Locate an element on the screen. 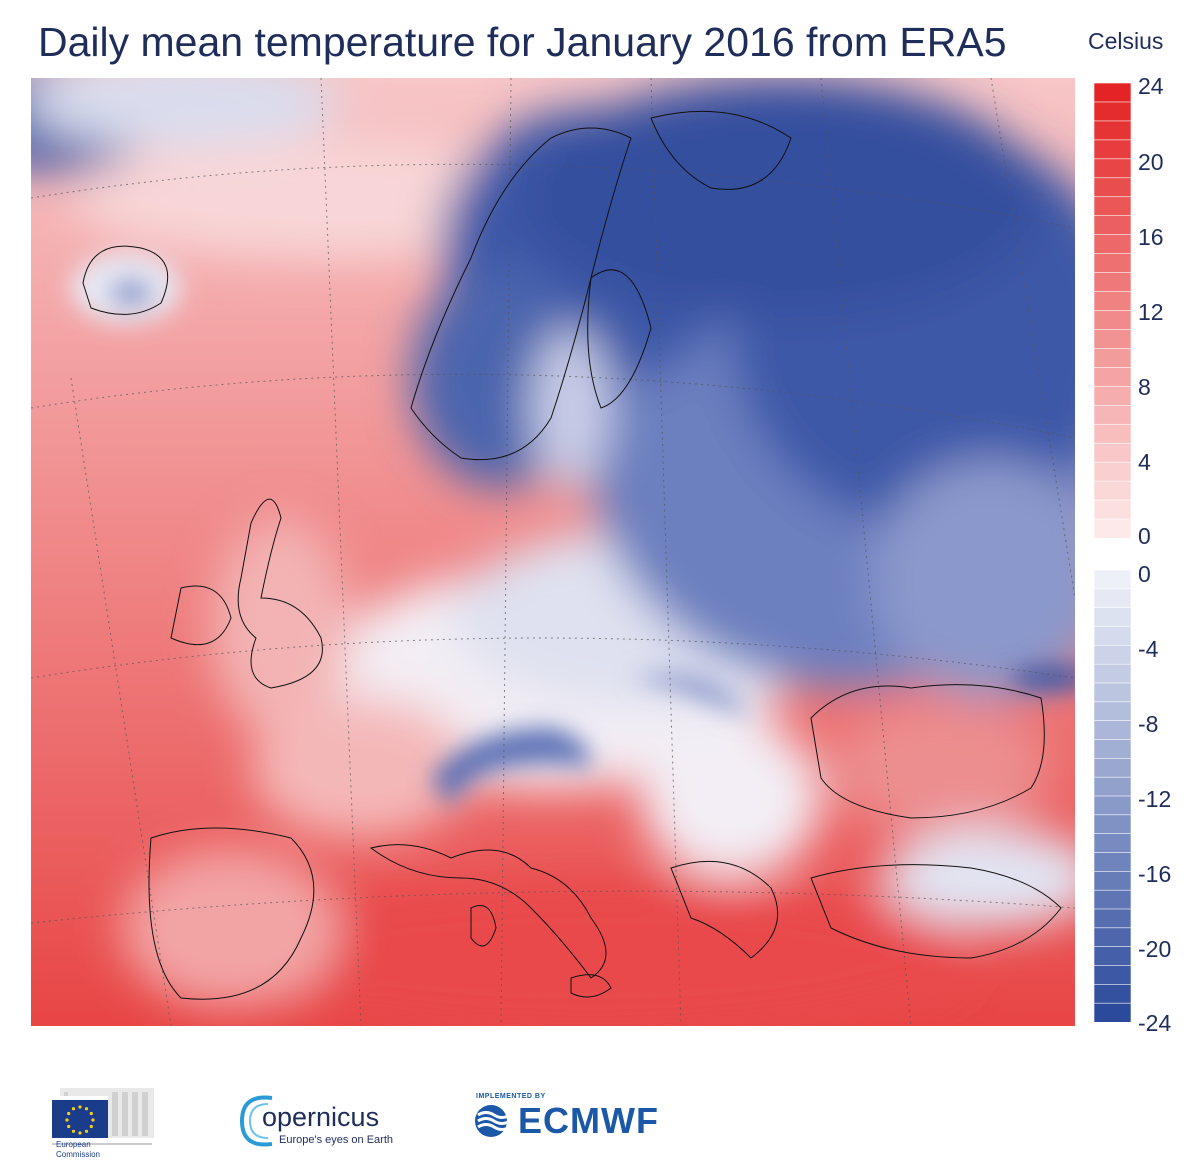  ec-label-line1: European is located at coordinates (73, 1144).